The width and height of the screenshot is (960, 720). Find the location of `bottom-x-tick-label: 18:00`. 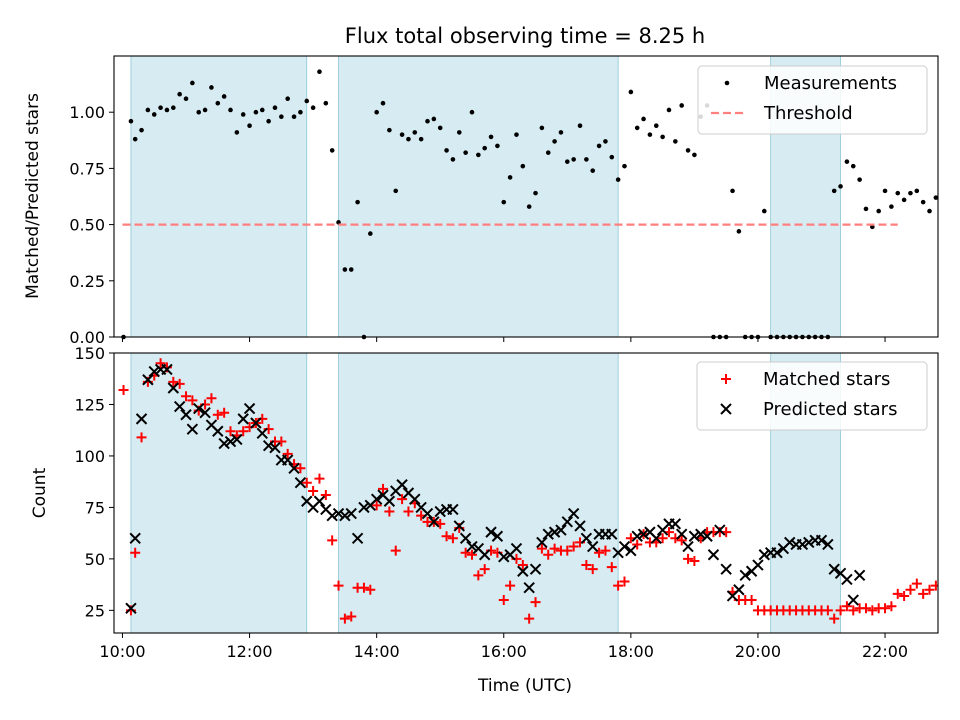

bottom-x-tick-label: 18:00 is located at coordinates (631, 651).